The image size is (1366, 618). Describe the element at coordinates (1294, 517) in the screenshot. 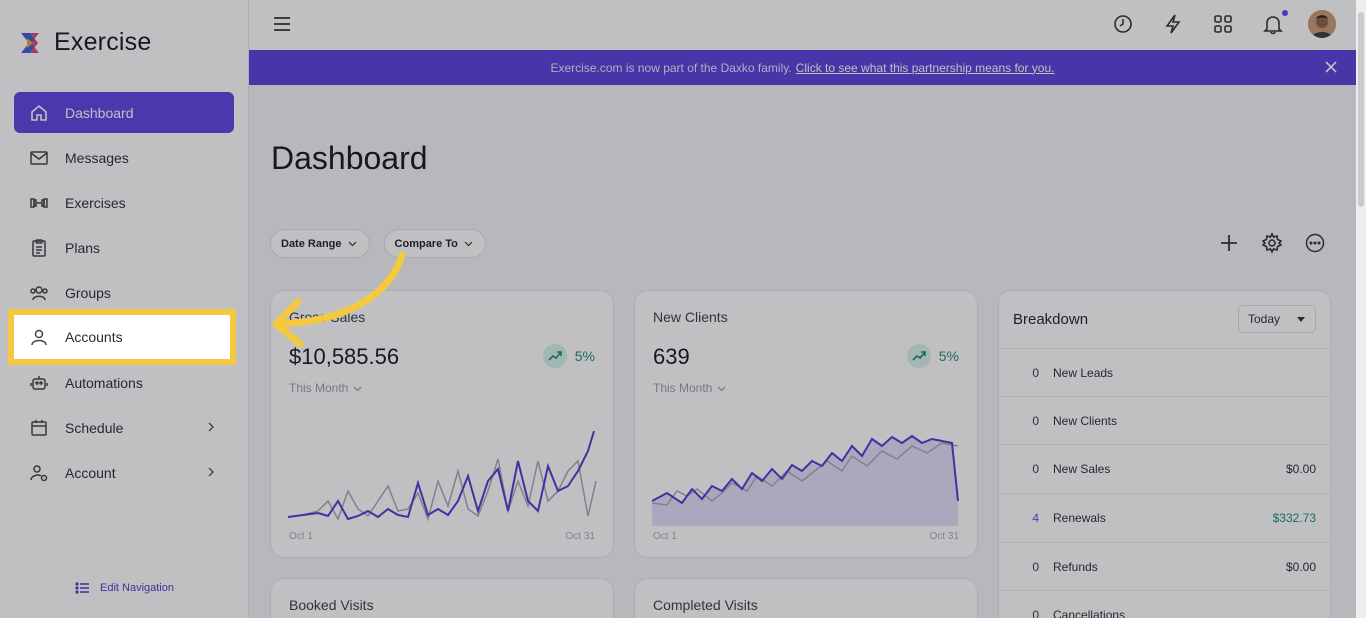

I see `row-value: $332.73` at that location.